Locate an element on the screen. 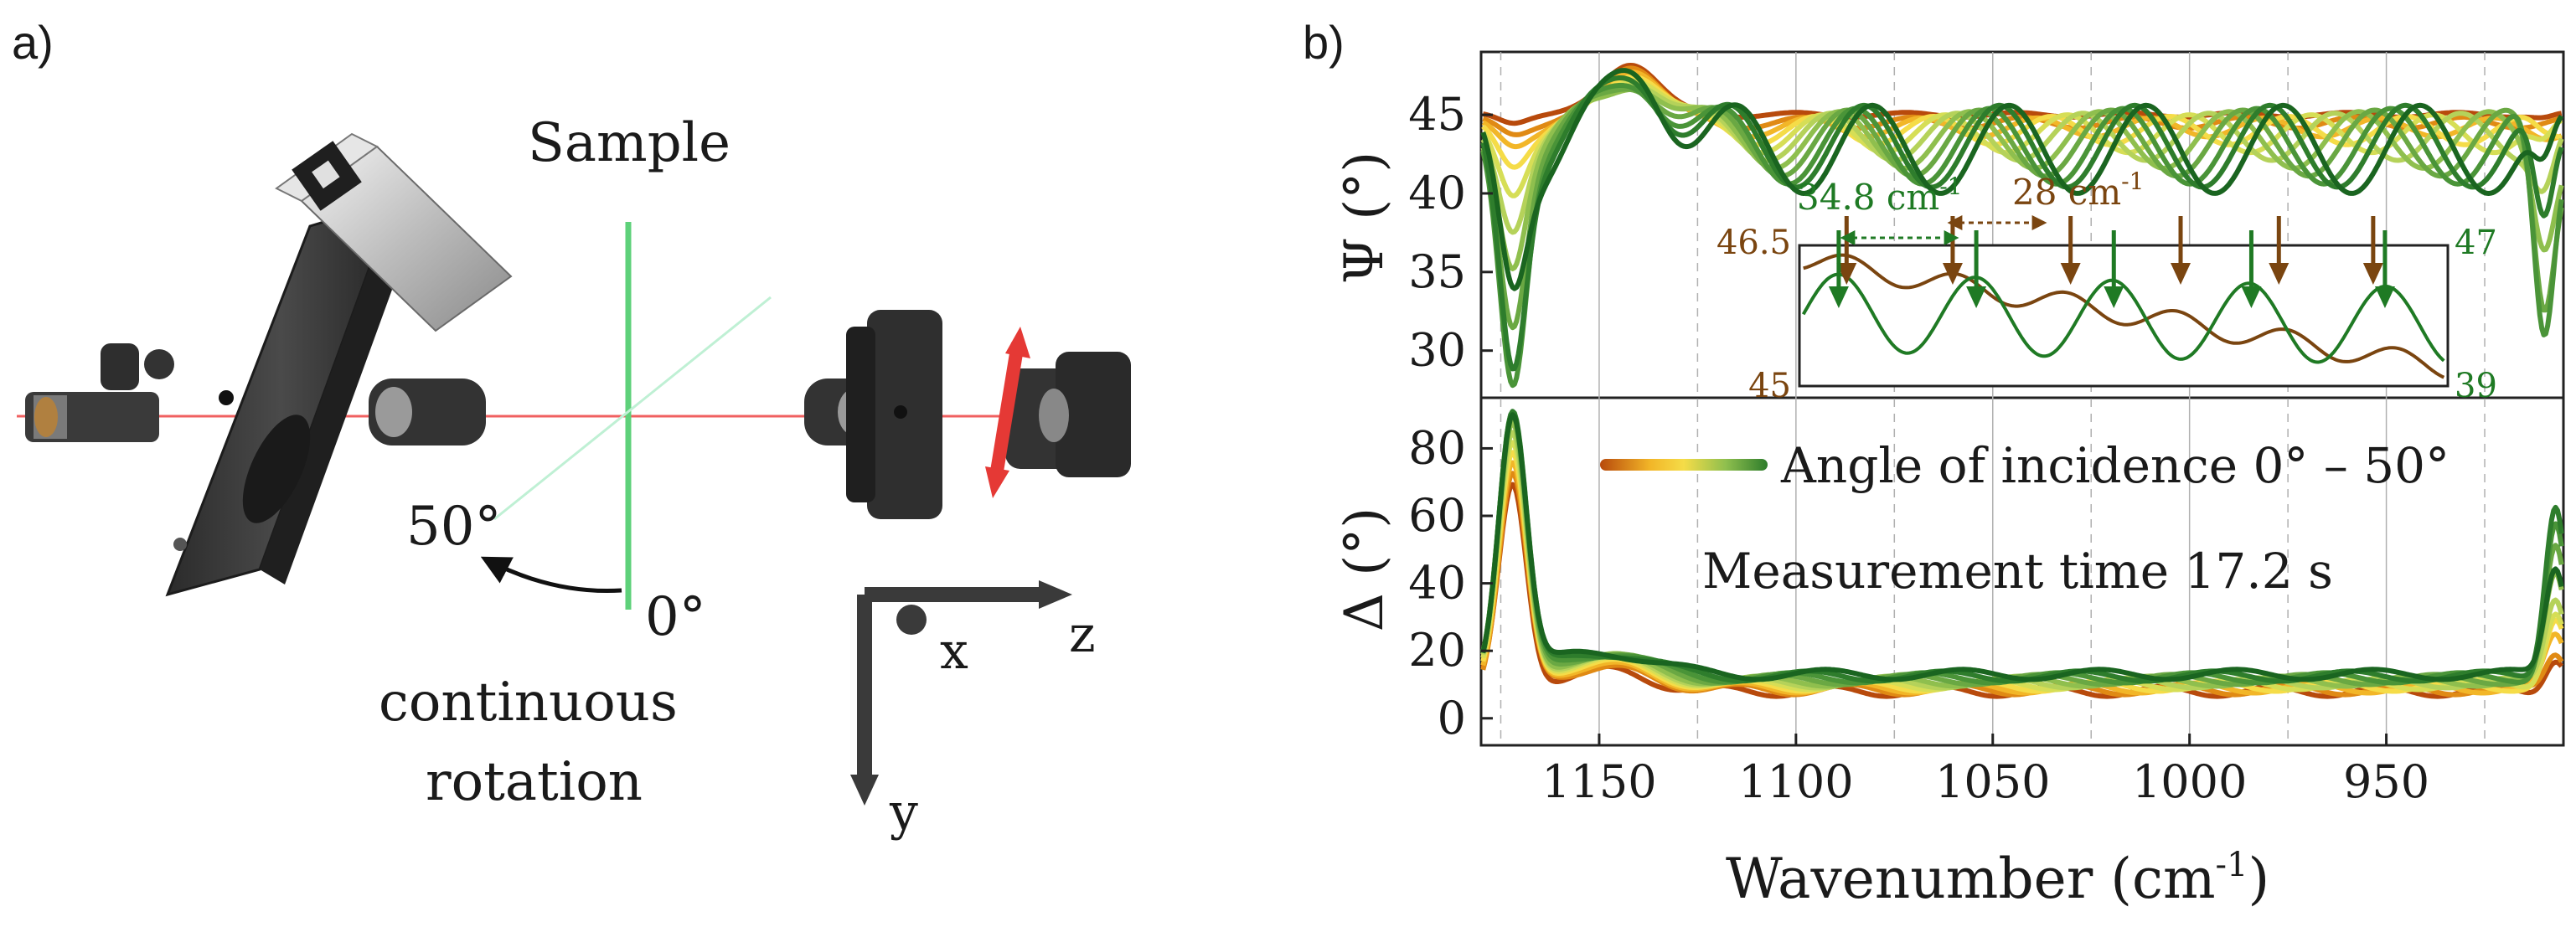 This screenshot has width=2576, height=927. psi-y-tick-label: 40 is located at coordinates (1437, 193).